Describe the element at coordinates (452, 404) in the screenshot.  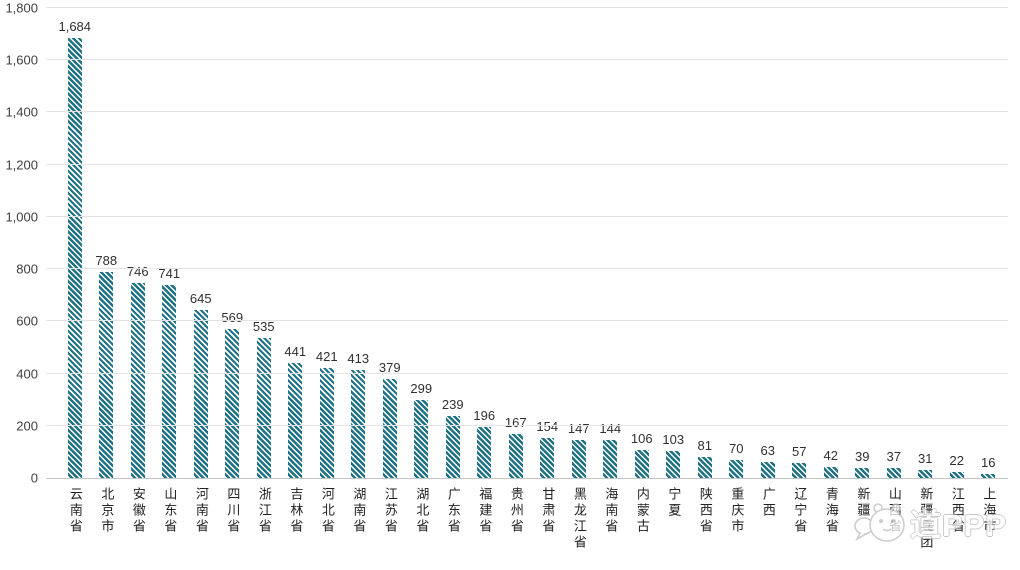
I see `bar-value-label: 239` at that location.